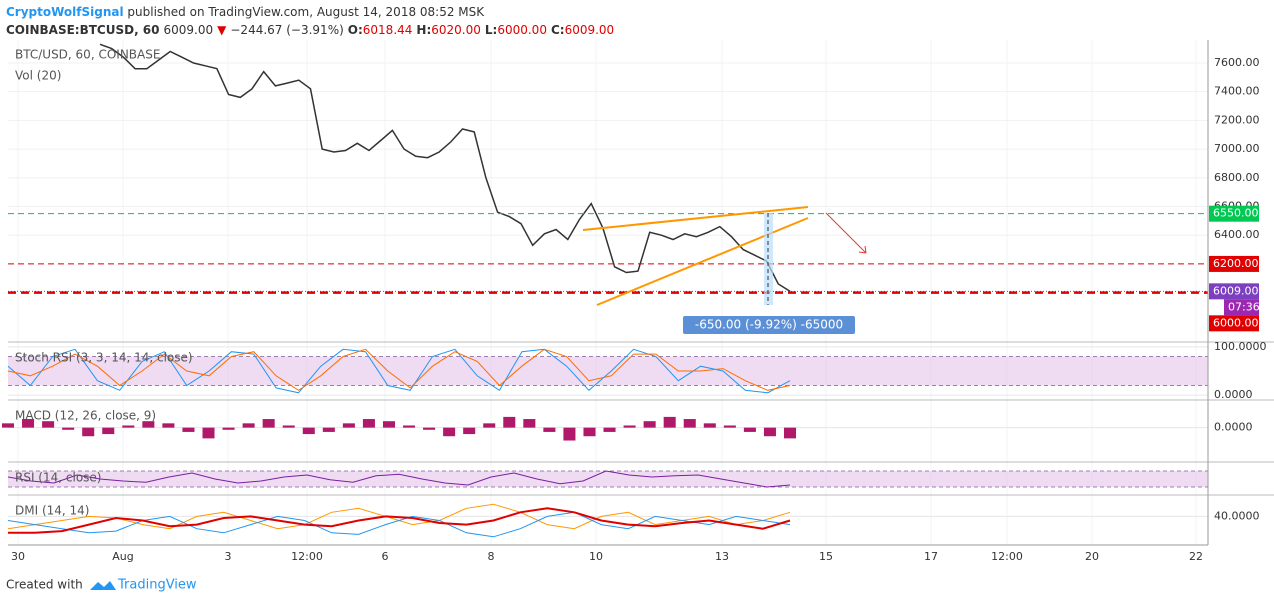 This screenshot has height=603, width=1274. What do you see at coordinates (355, 30) in the screenshot?
I see `ohlc-label: O:` at bounding box center [355, 30].